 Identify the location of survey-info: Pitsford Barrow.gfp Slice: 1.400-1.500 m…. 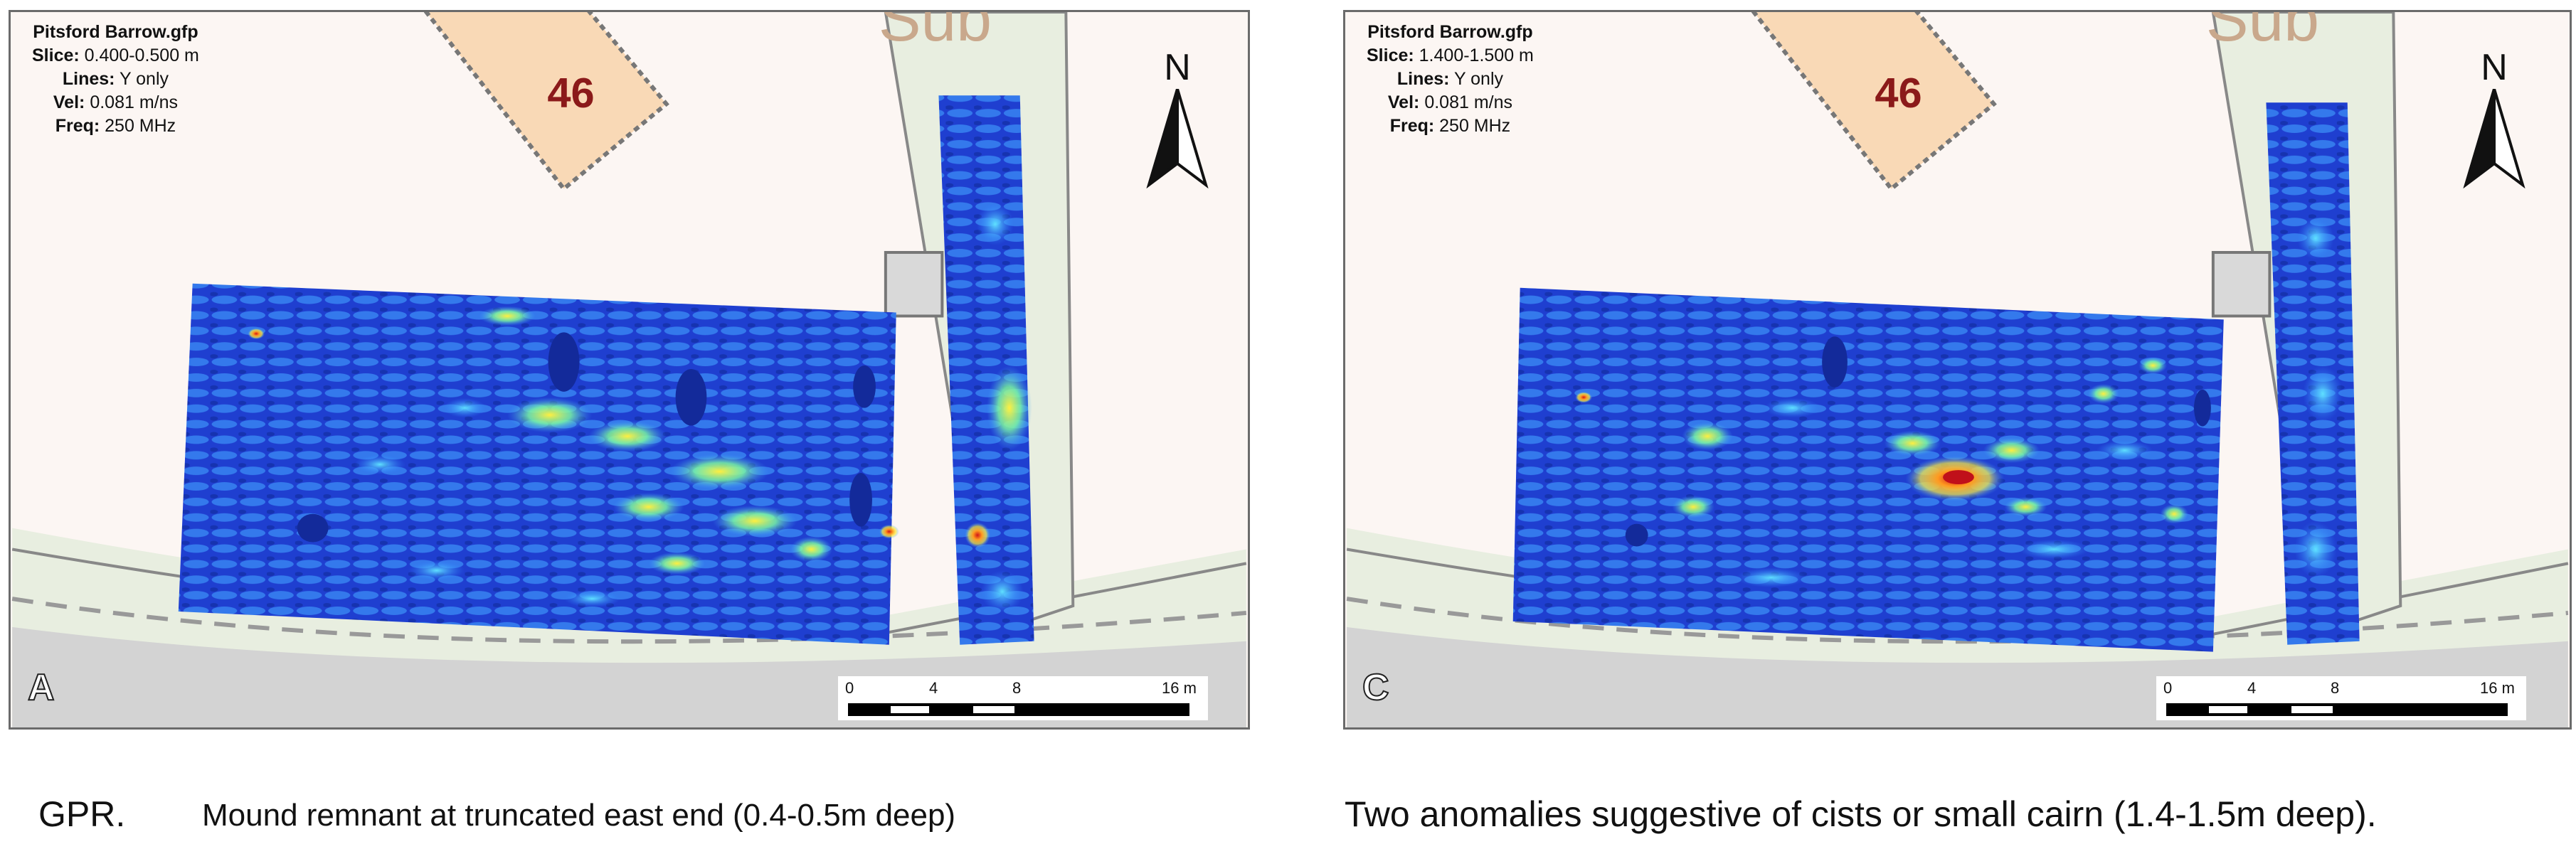
(1450, 79).